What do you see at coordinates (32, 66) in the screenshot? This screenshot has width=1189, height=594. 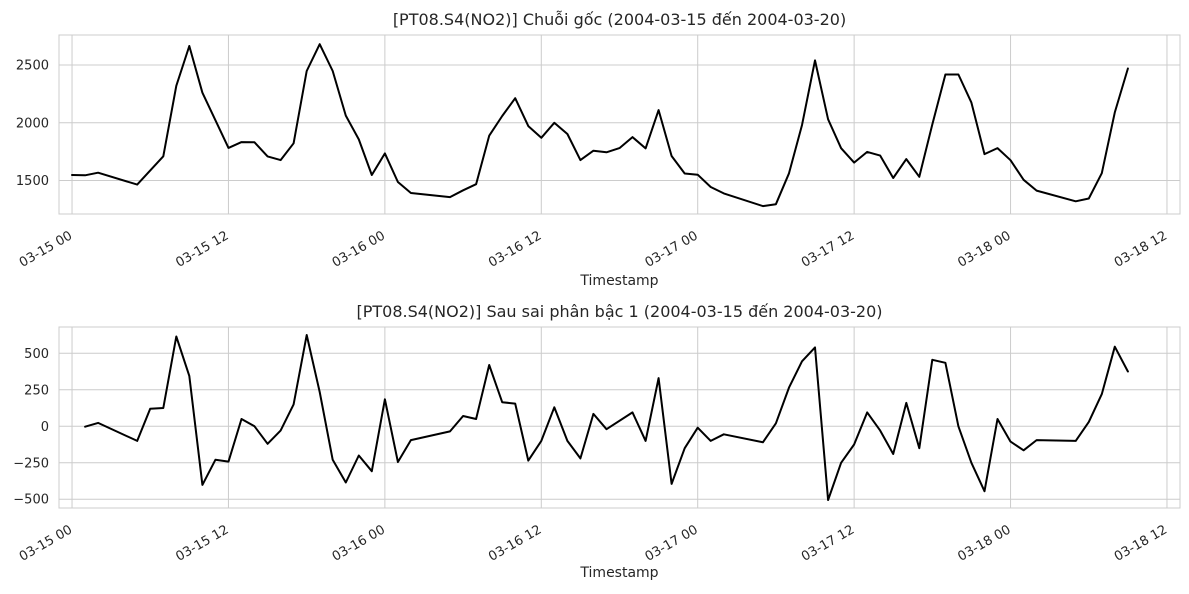 I see `y-tick-label: 2500` at bounding box center [32, 66].